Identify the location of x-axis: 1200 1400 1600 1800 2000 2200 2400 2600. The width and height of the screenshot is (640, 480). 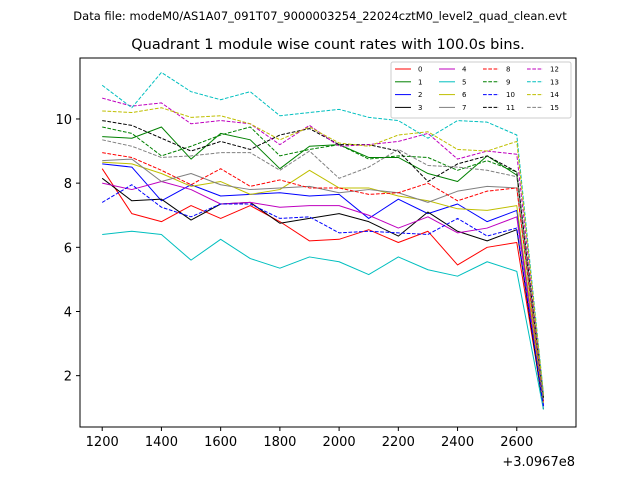
(309, 438).